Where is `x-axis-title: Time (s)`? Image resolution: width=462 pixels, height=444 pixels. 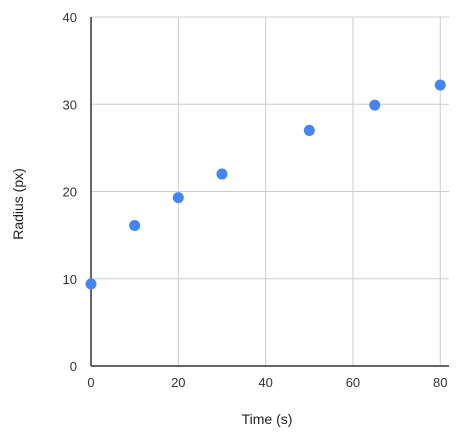 x-axis-title: Time (s) is located at coordinates (267, 419).